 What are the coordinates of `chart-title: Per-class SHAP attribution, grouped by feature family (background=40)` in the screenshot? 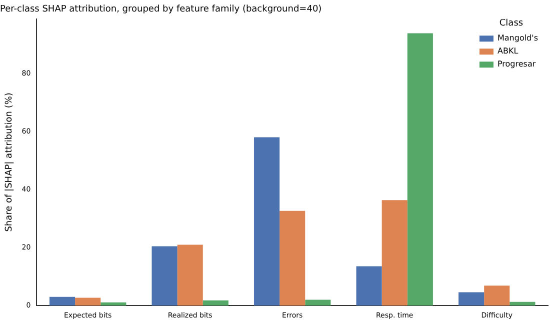 It's located at (161, 9).